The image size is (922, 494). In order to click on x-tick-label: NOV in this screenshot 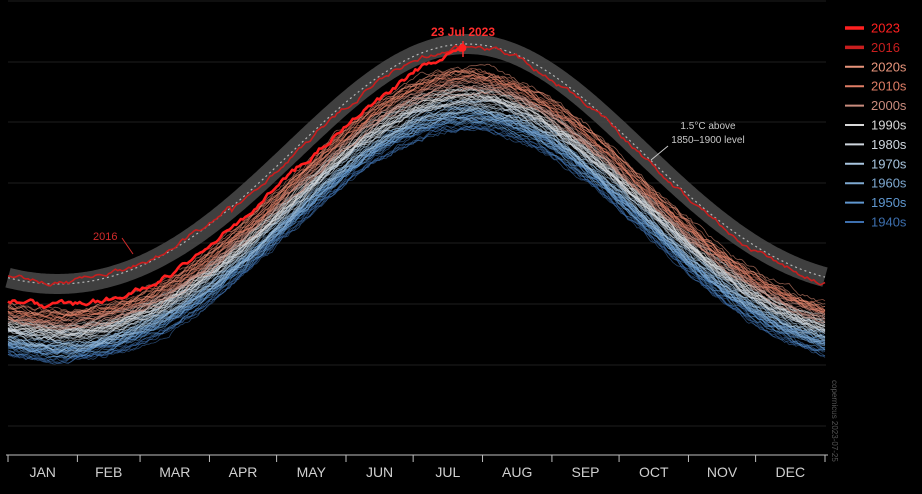, I will do `click(722, 472)`.